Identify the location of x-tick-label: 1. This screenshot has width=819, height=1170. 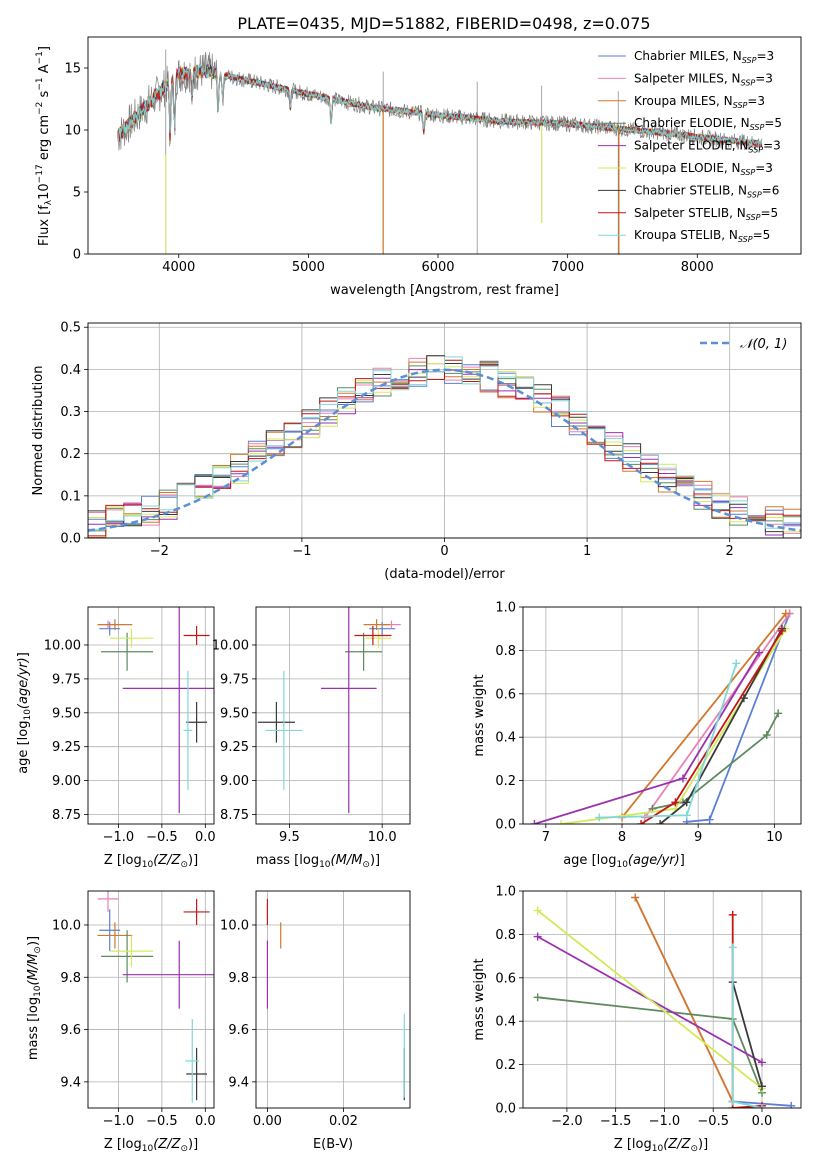
(587, 551).